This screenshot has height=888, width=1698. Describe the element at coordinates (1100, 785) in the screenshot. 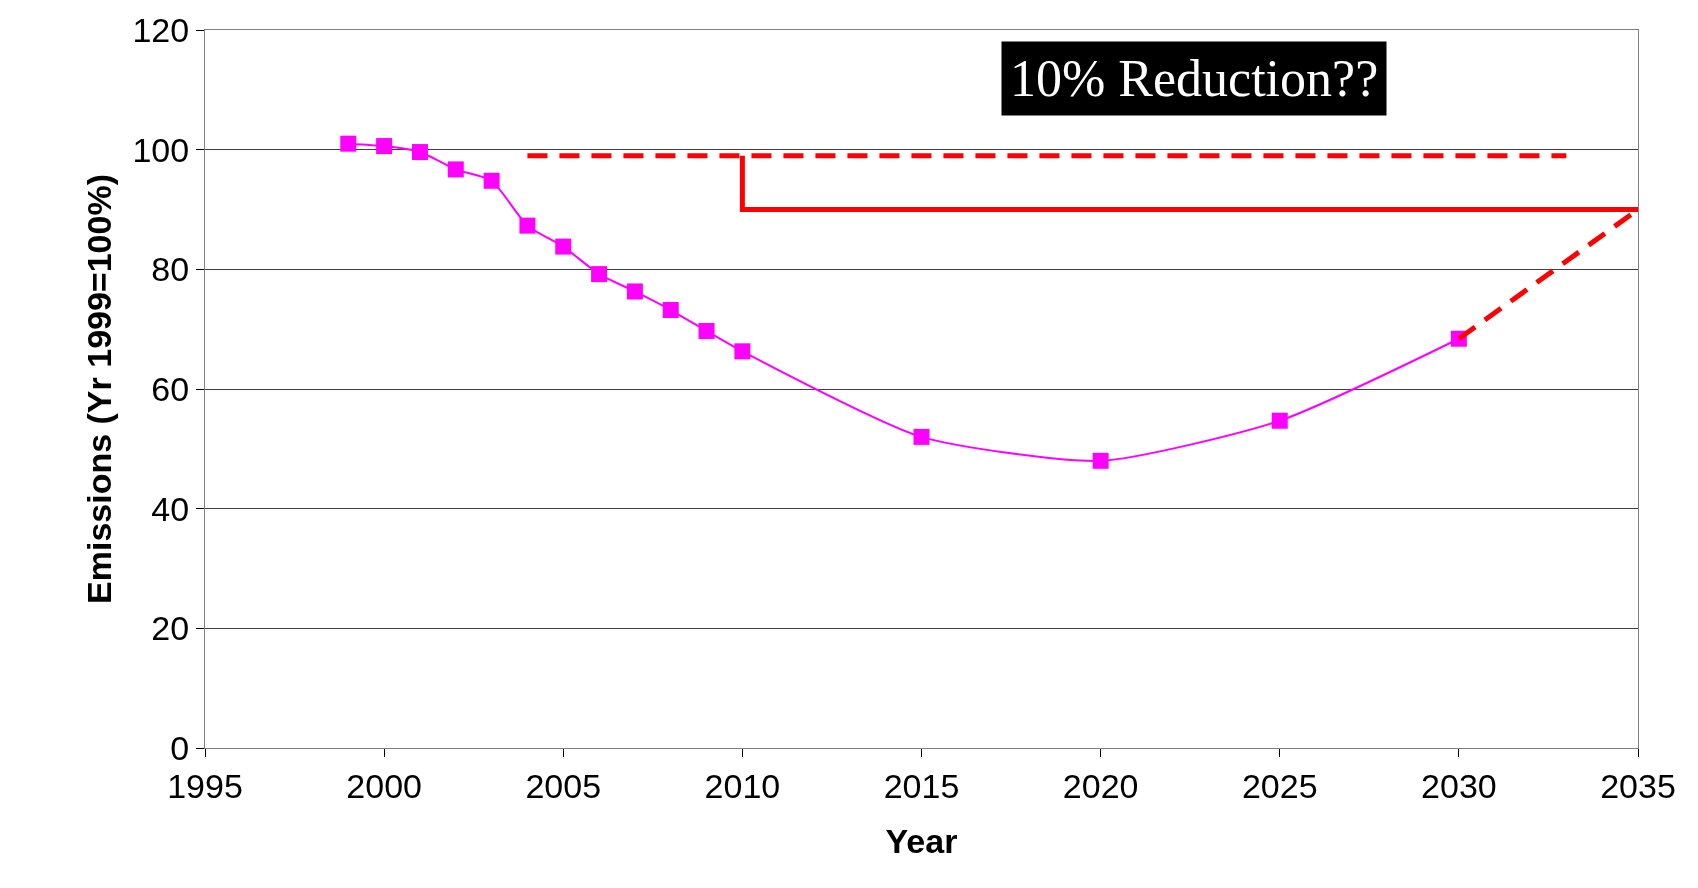

I see `x-tick-label: 2020` at that location.